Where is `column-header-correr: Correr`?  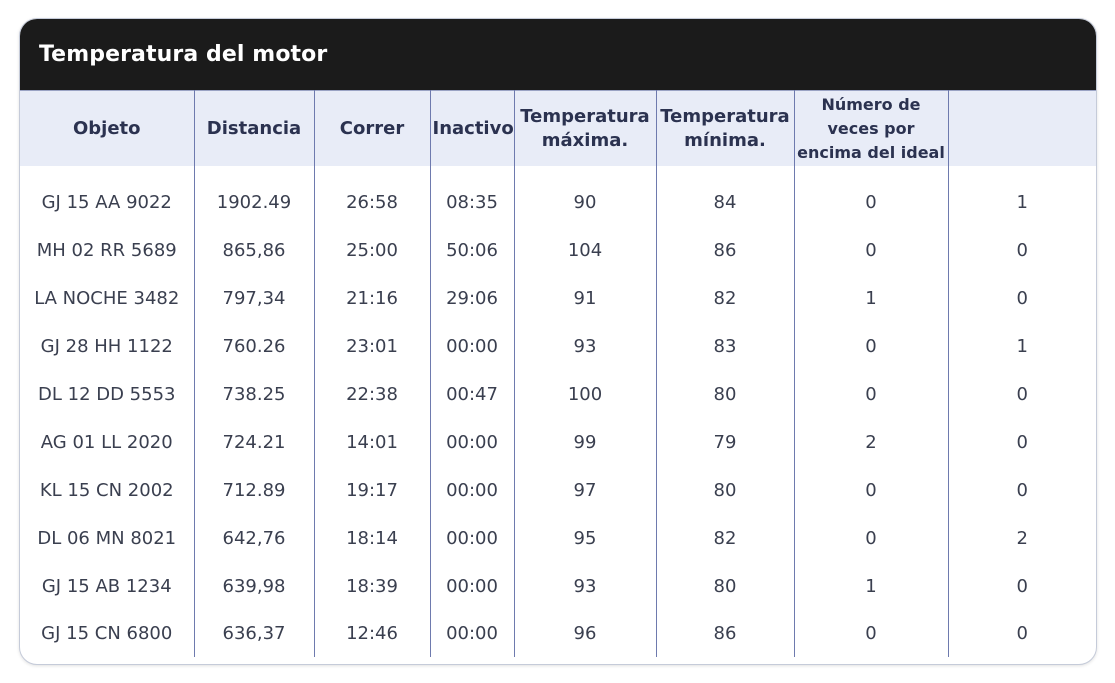
column-header-correr: Correr is located at coordinates (371, 128).